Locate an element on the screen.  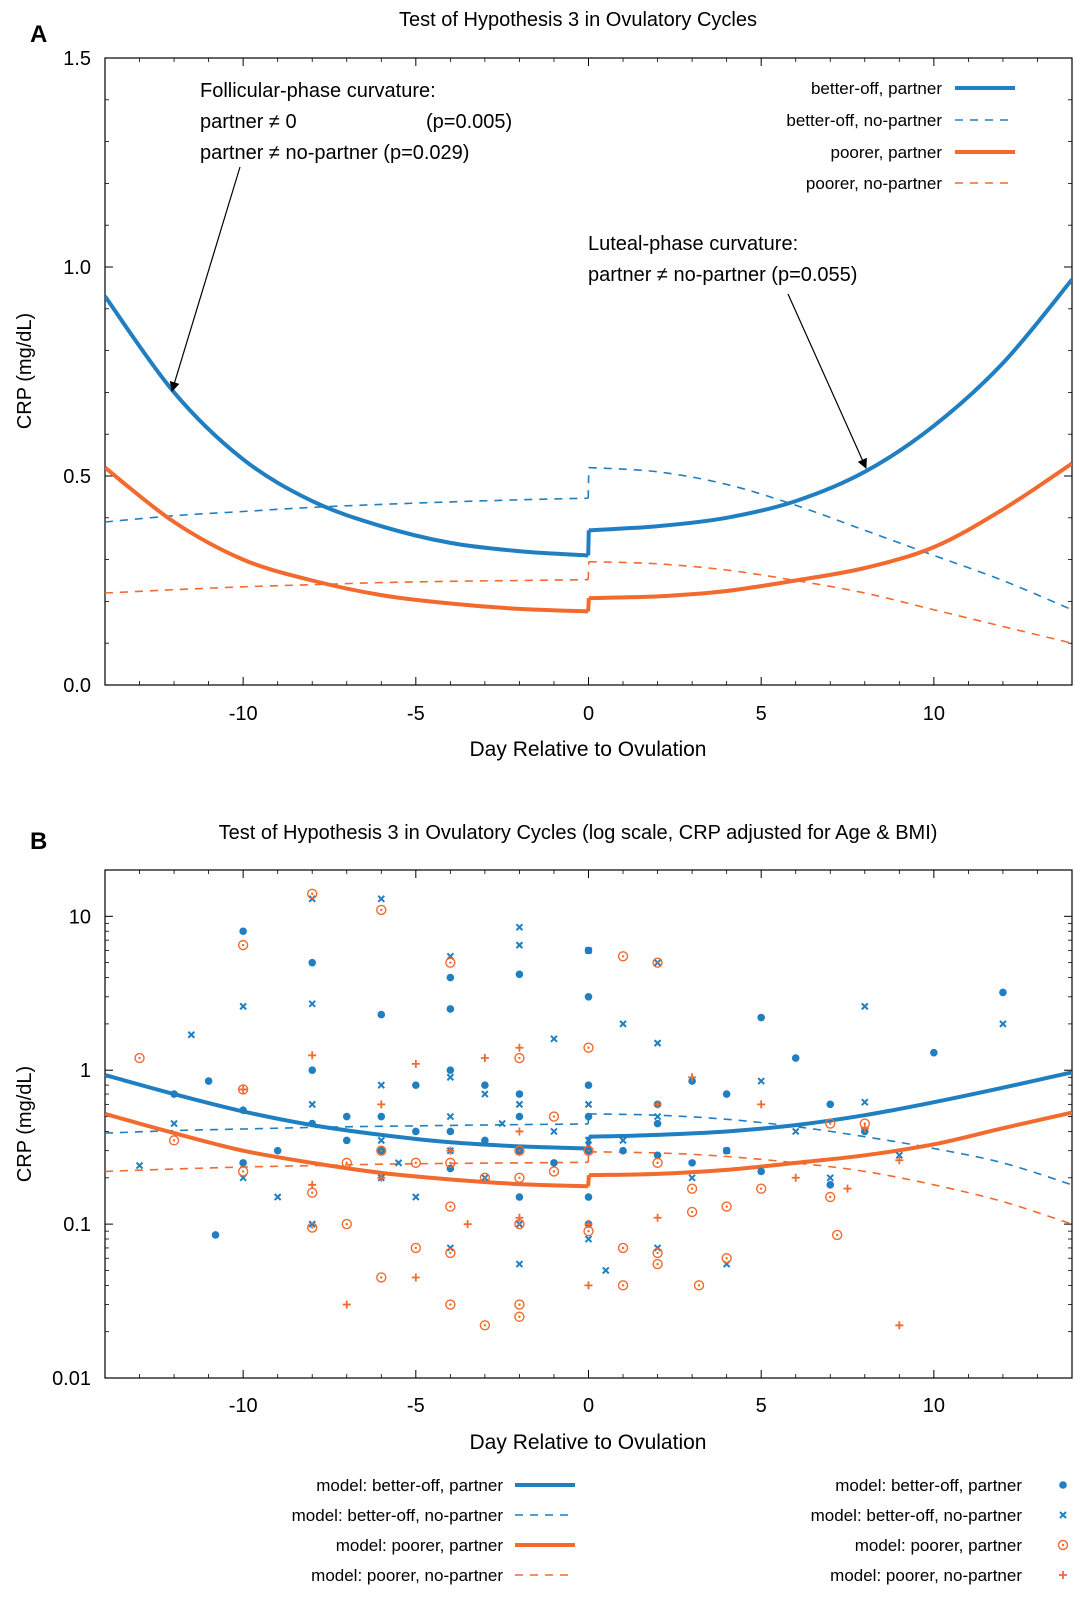
legend-b-line-label-2: model: better-off, no-partner is located at coordinates (398, 1515).